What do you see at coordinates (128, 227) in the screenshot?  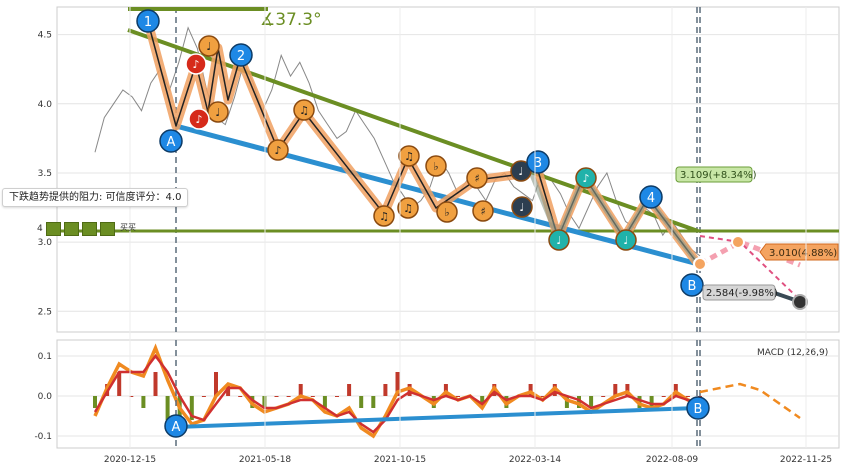 I see `signal-badge-text: 买买` at bounding box center [128, 227].